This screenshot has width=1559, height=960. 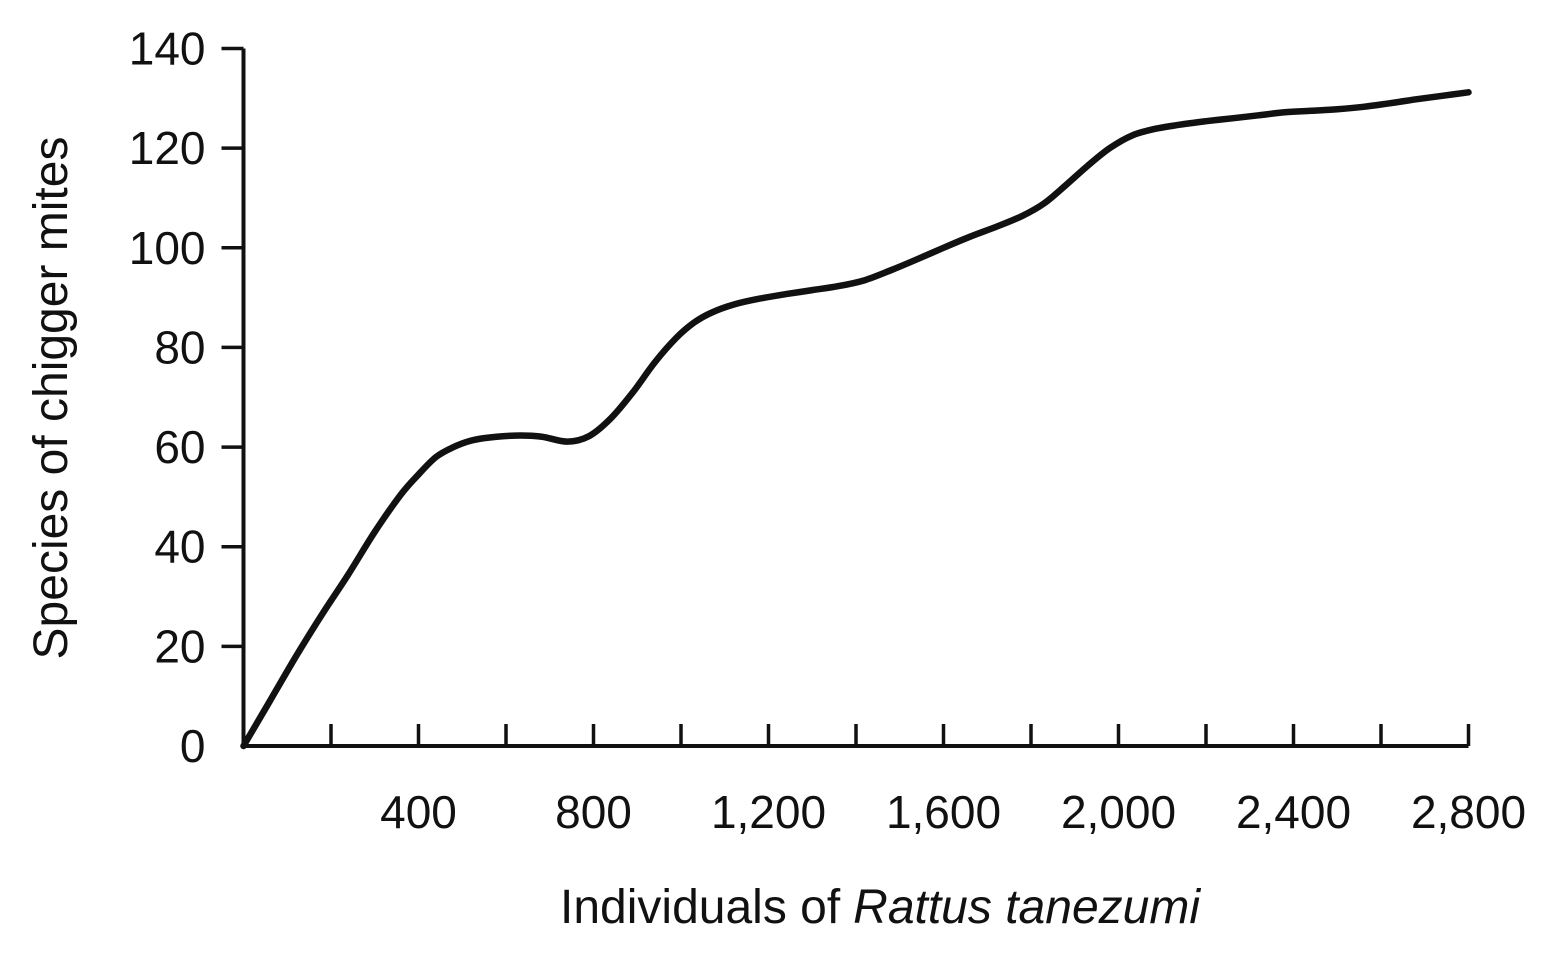 What do you see at coordinates (167, 148) in the screenshot?
I see `y-tick-label: 120` at bounding box center [167, 148].